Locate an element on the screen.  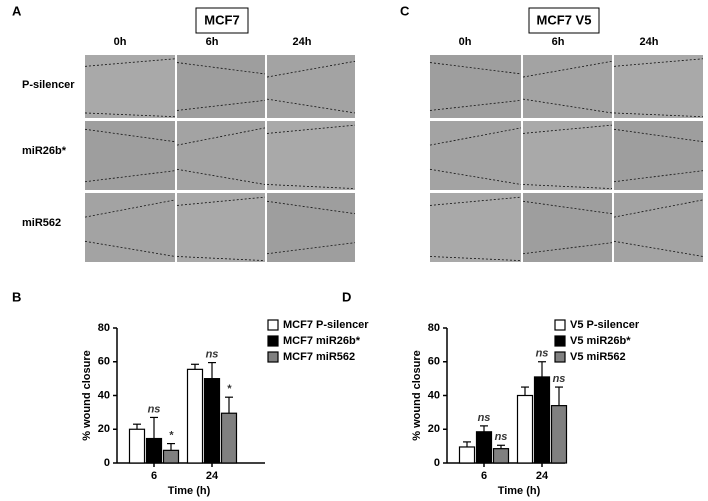
panel-title: MCF7 is located at coordinates (221, 19).